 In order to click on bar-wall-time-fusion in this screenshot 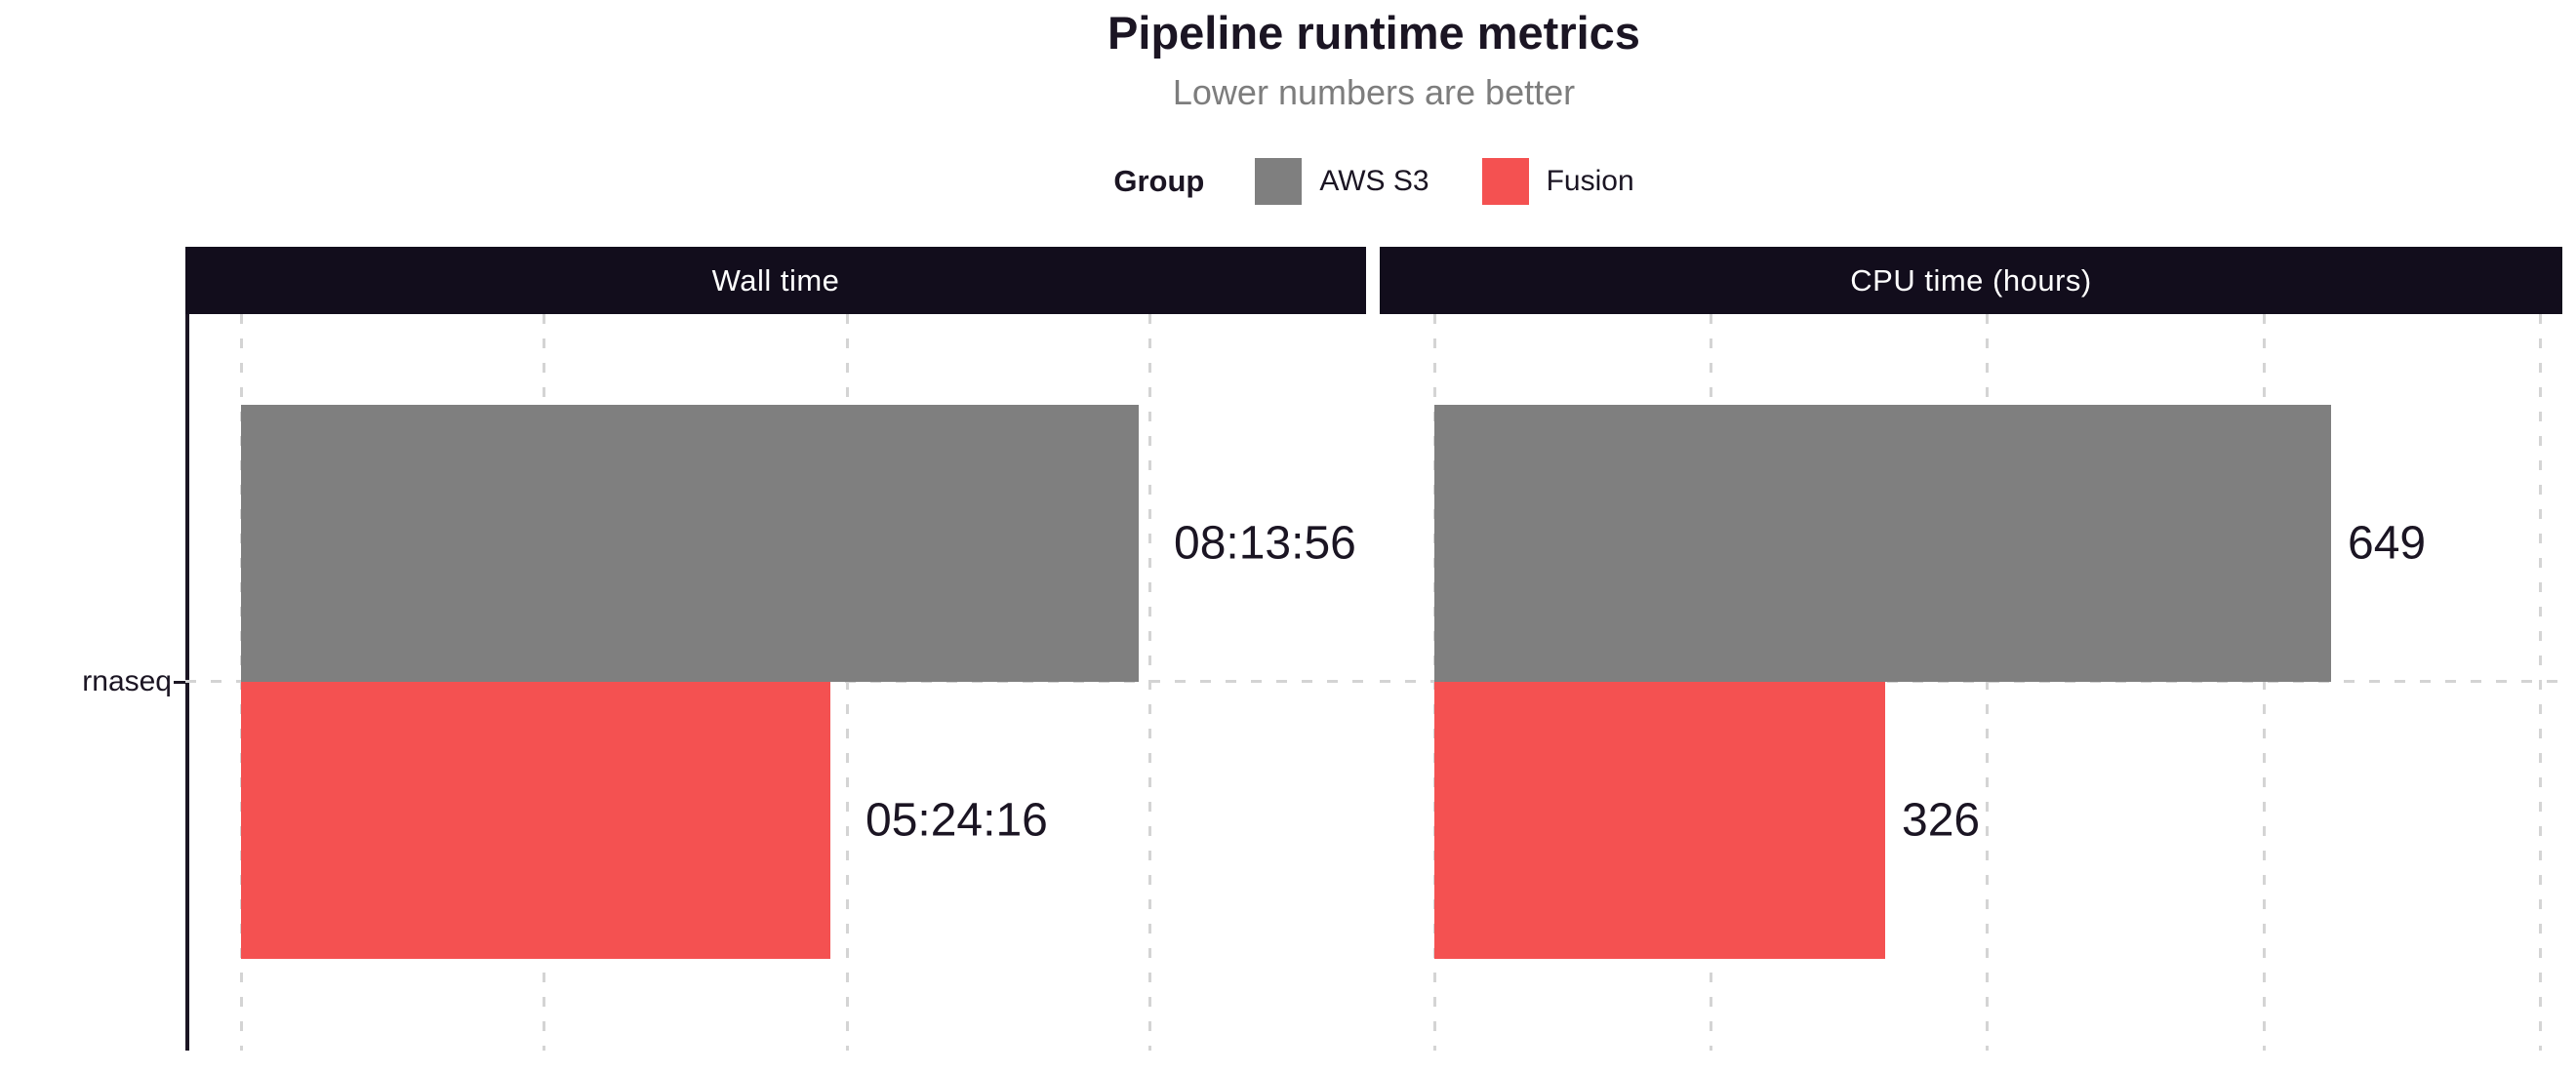, I will do `click(535, 820)`.